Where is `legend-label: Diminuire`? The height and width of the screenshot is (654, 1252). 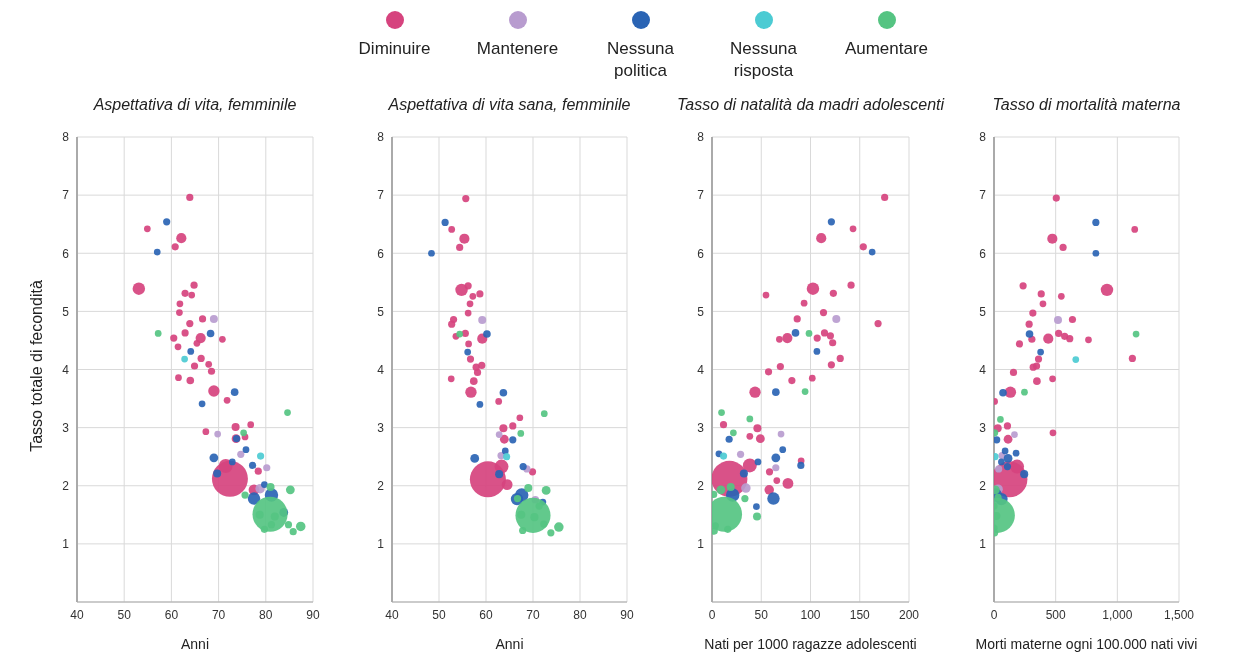 legend-label: Diminuire is located at coordinates (394, 49).